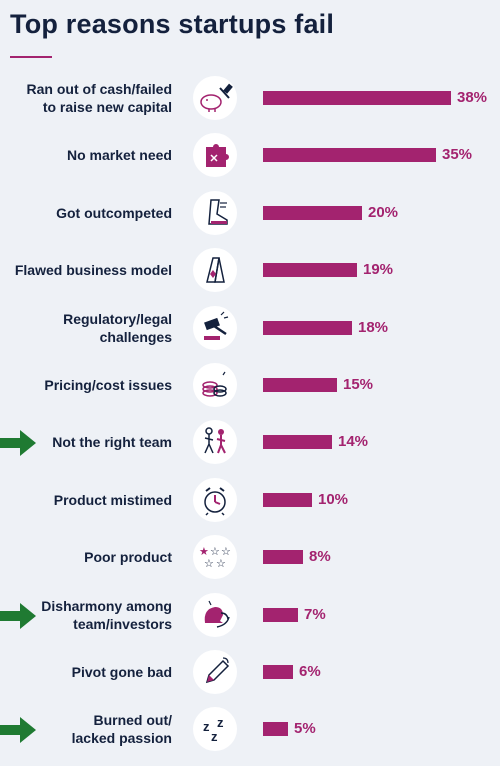 The image size is (500, 766). I want to click on category-label-line: Pivot gone bad, so click(121, 672).